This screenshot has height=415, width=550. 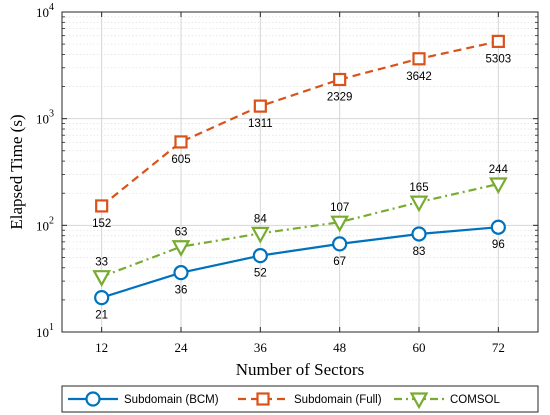 I want to click on x-tick-label: 60, so click(x=419, y=347).